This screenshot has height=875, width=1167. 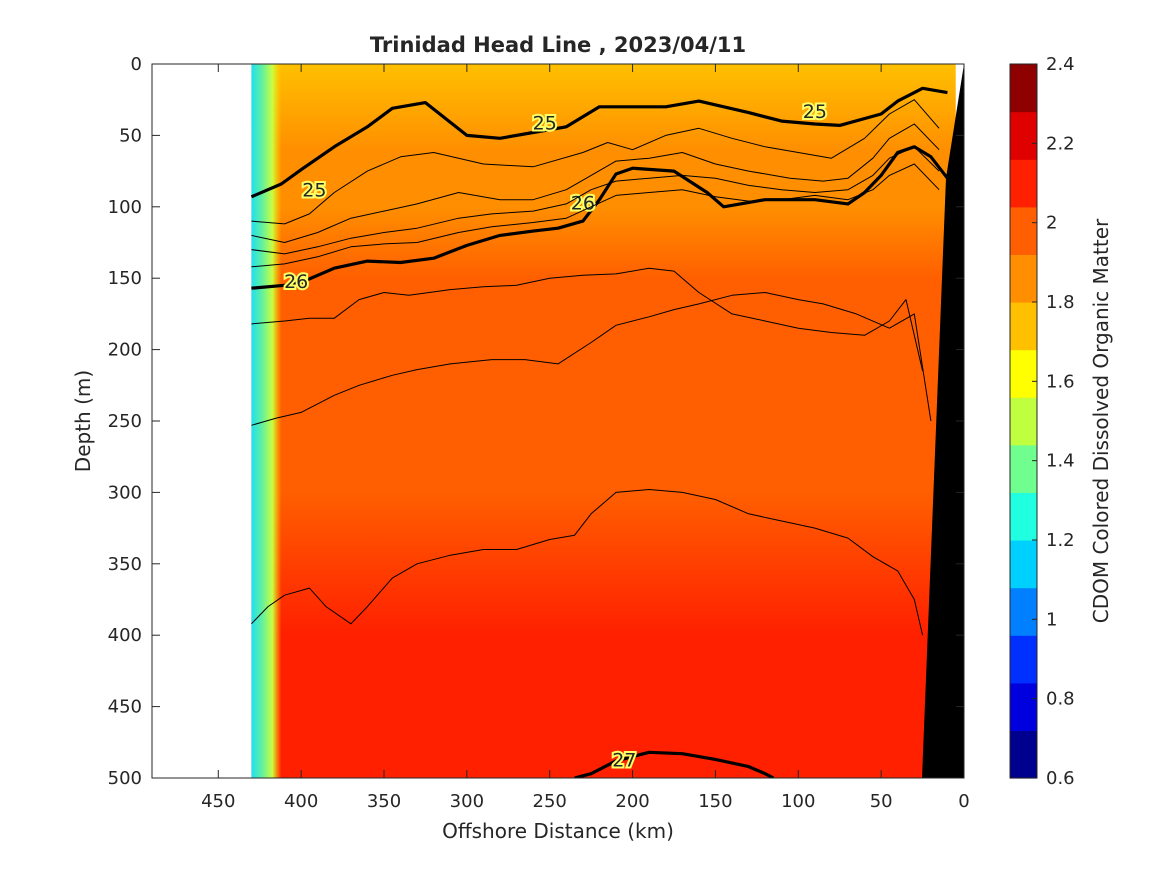 I want to click on colorbar-tick-label: 1.6, so click(x=1060, y=381).